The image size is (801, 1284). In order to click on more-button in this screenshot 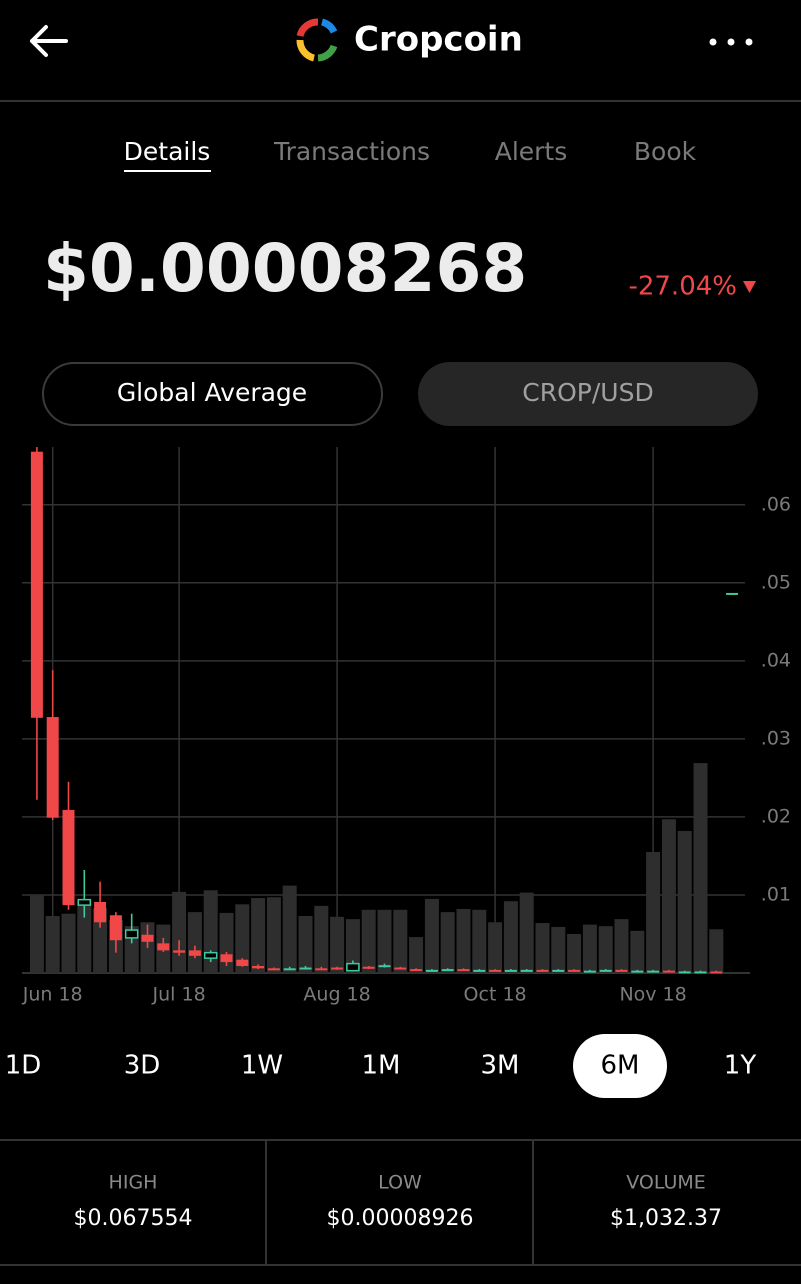, I will do `click(731, 42)`.